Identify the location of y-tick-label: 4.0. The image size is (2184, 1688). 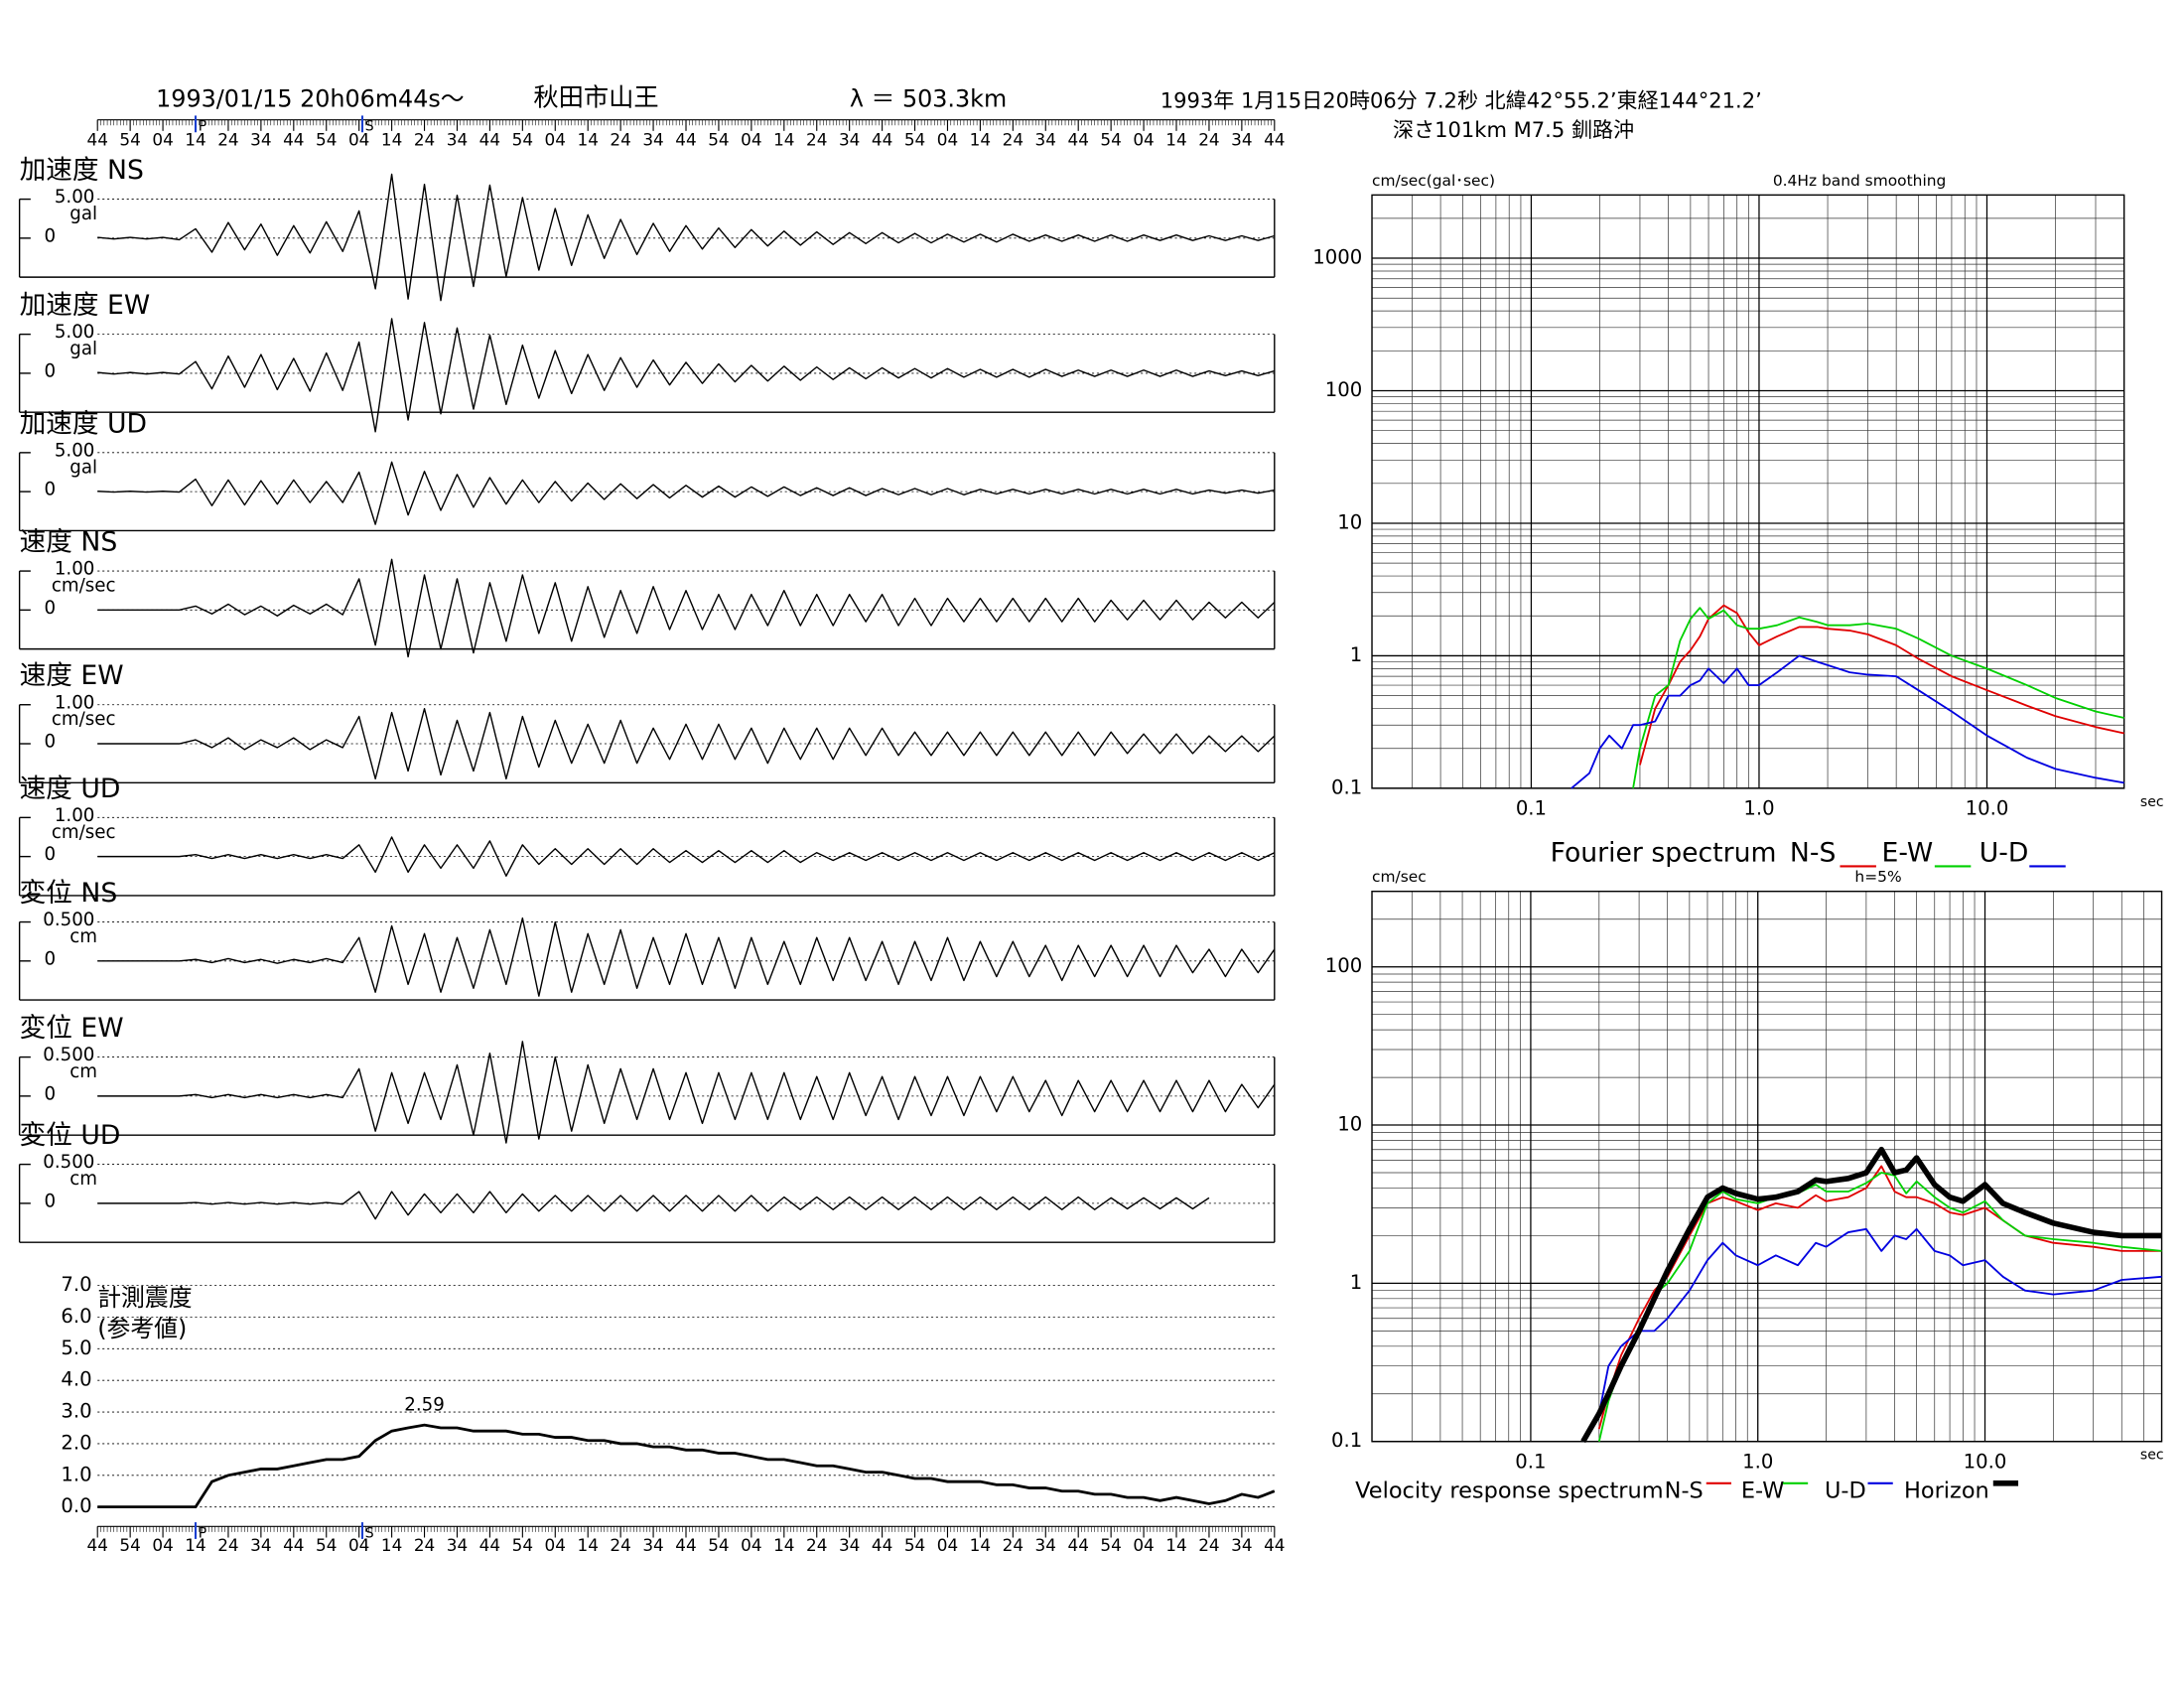
(76, 1379).